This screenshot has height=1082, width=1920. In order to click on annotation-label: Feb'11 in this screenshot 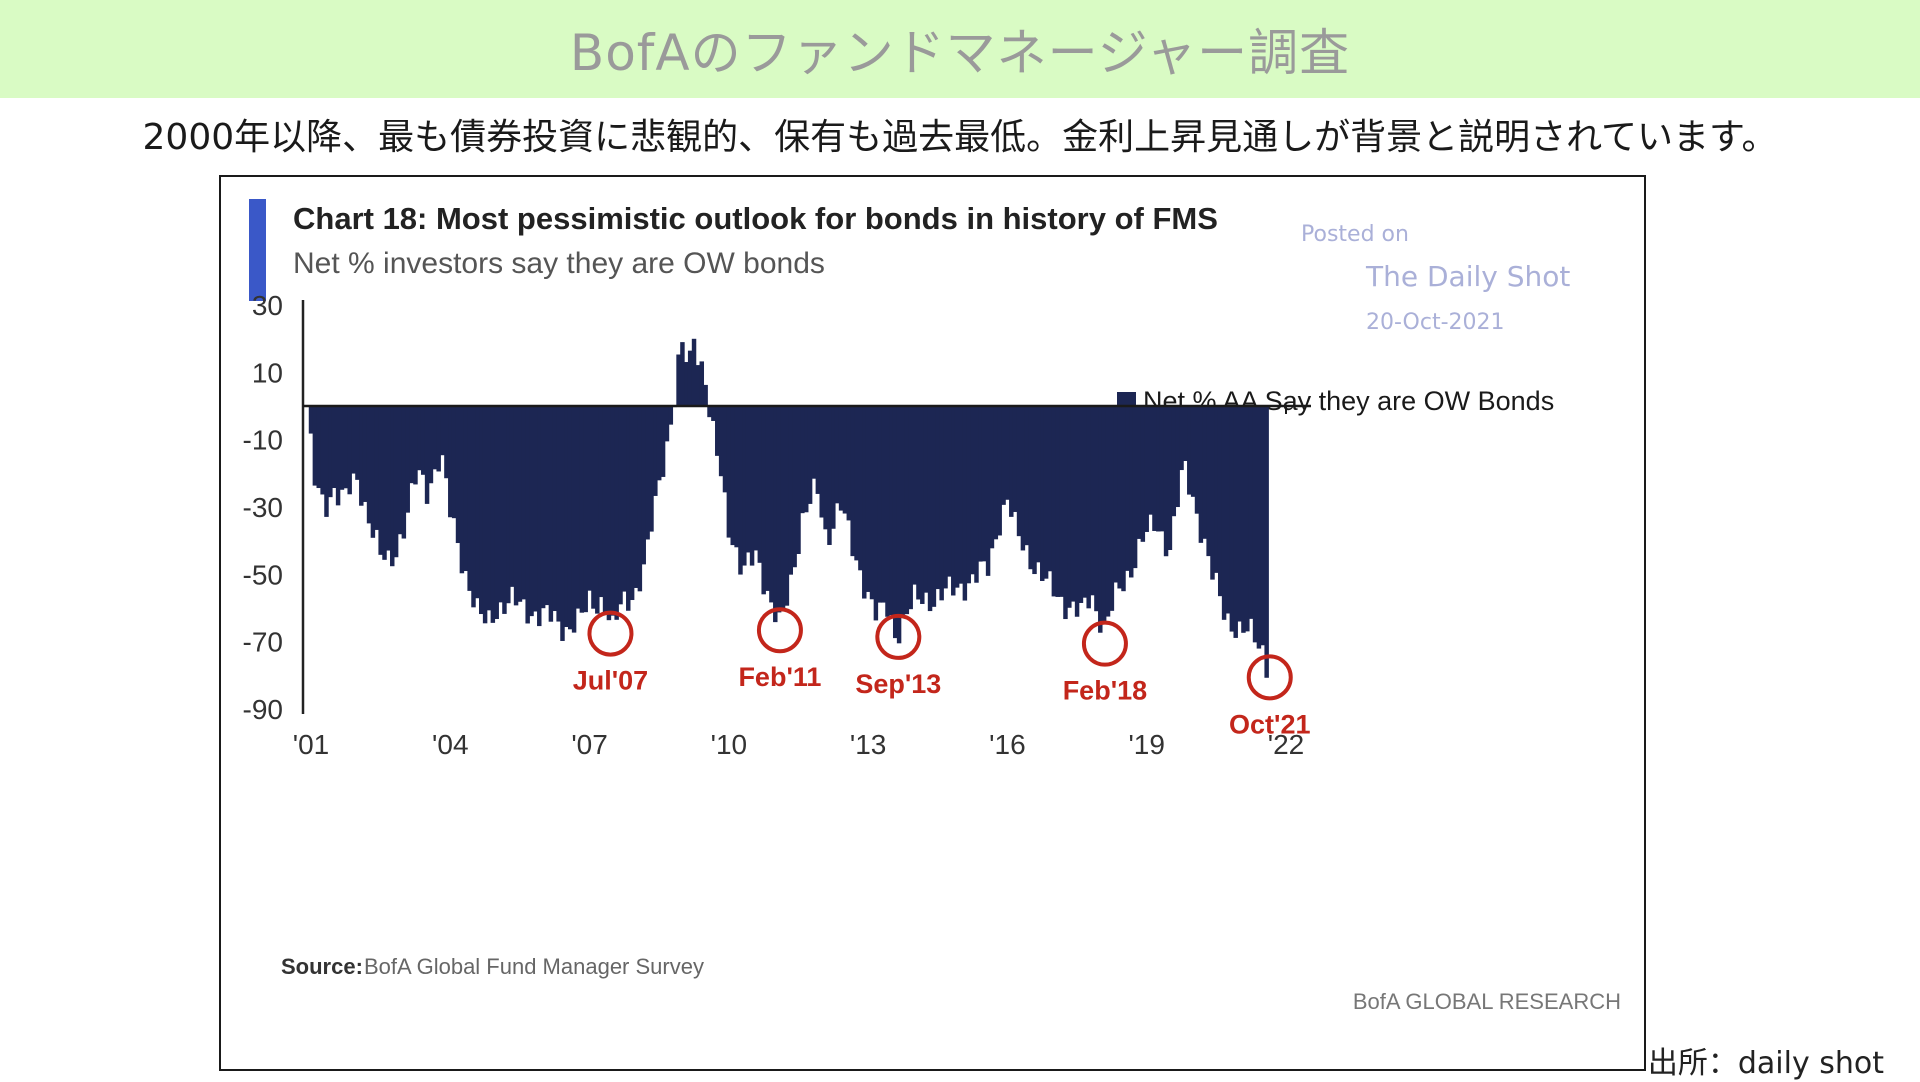, I will do `click(779, 677)`.